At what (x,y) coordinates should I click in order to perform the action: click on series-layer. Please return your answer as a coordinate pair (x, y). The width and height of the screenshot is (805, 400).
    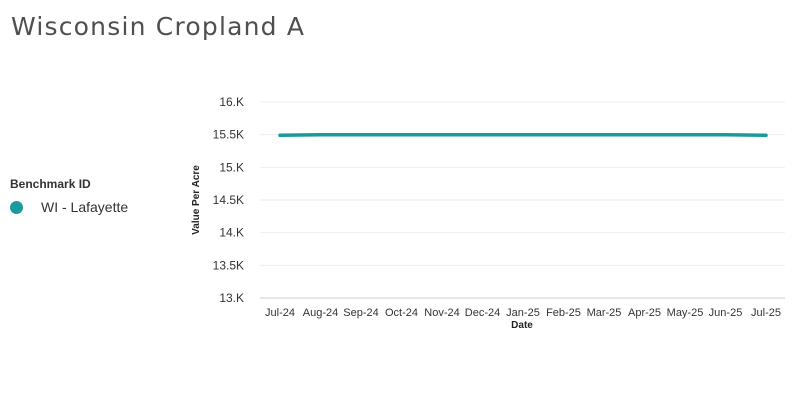
    Looking at the image, I should click on (523, 135).